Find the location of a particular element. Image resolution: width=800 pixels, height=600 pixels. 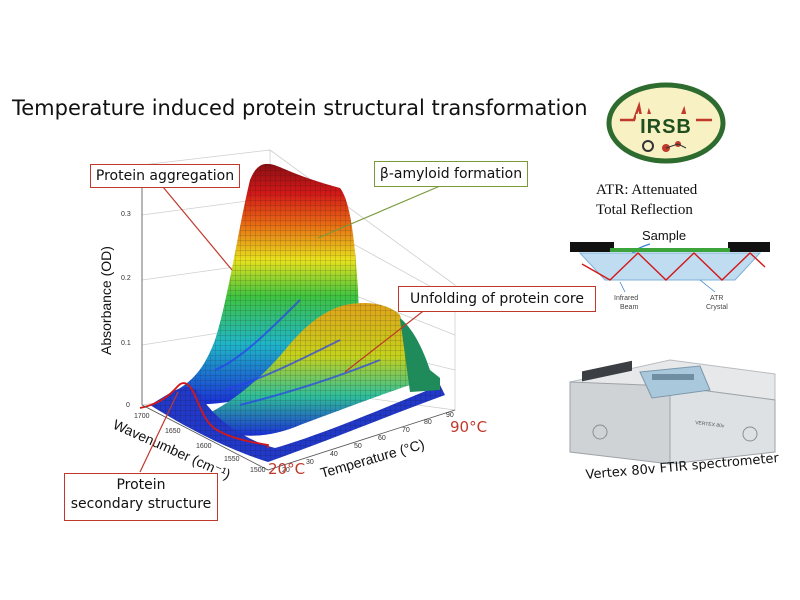

y-axis: 0.3 0.2 0.1 0 Absorbance (OD) is located at coordinates (120, 287).